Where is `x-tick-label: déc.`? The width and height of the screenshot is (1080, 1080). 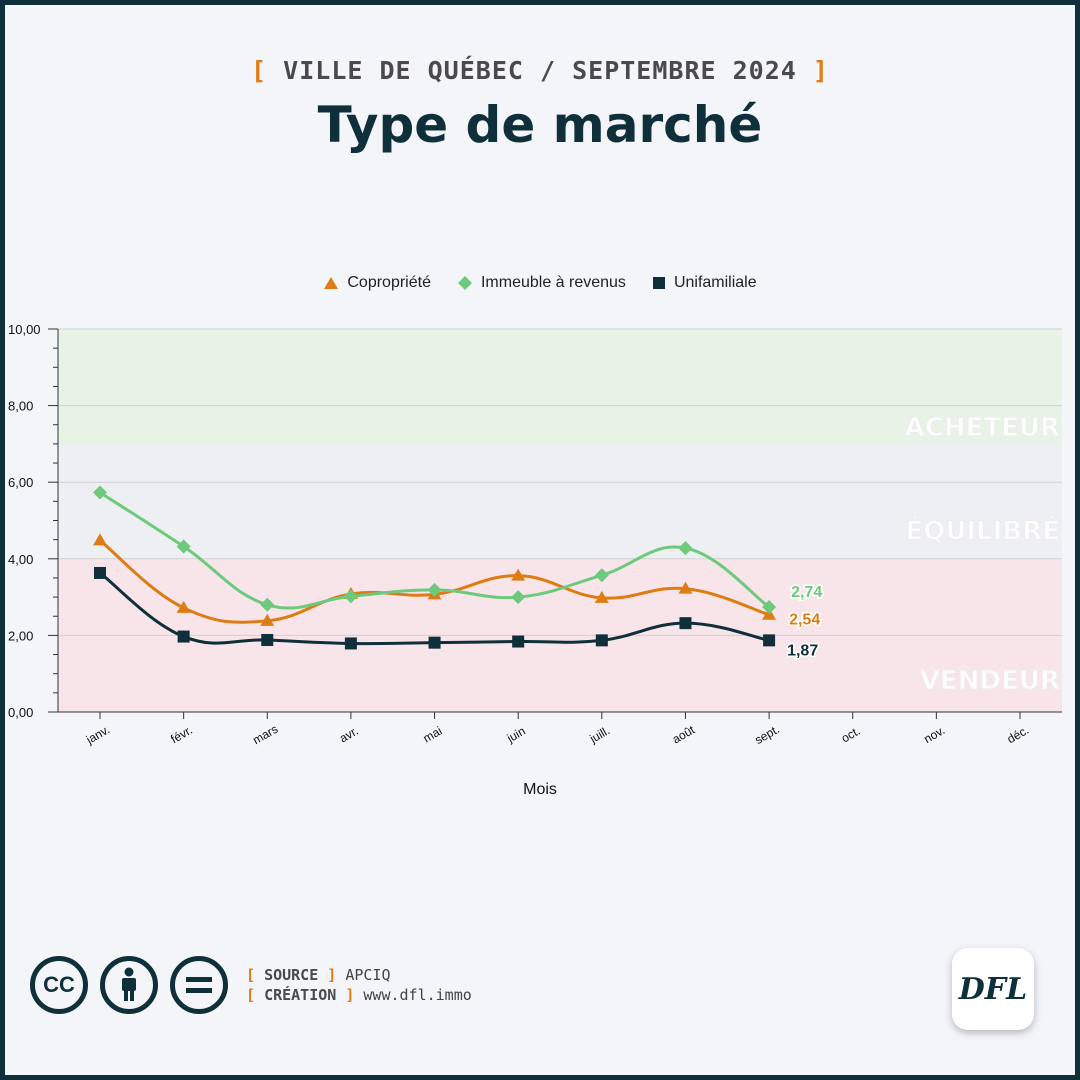
x-tick-label: déc. is located at coordinates (1018, 734).